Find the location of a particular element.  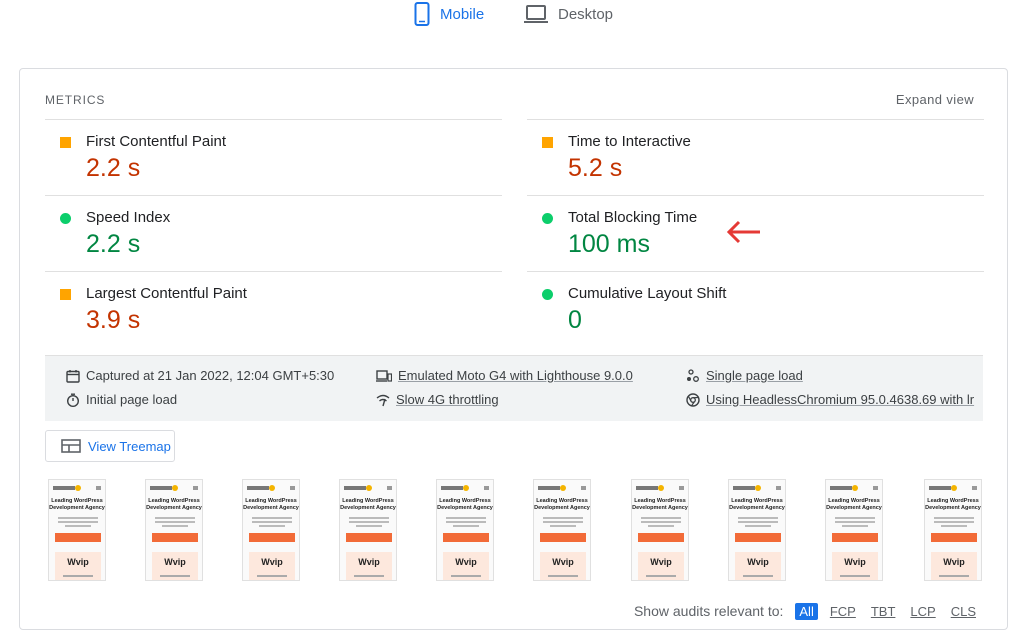

session-icon is located at coordinates (693, 375).